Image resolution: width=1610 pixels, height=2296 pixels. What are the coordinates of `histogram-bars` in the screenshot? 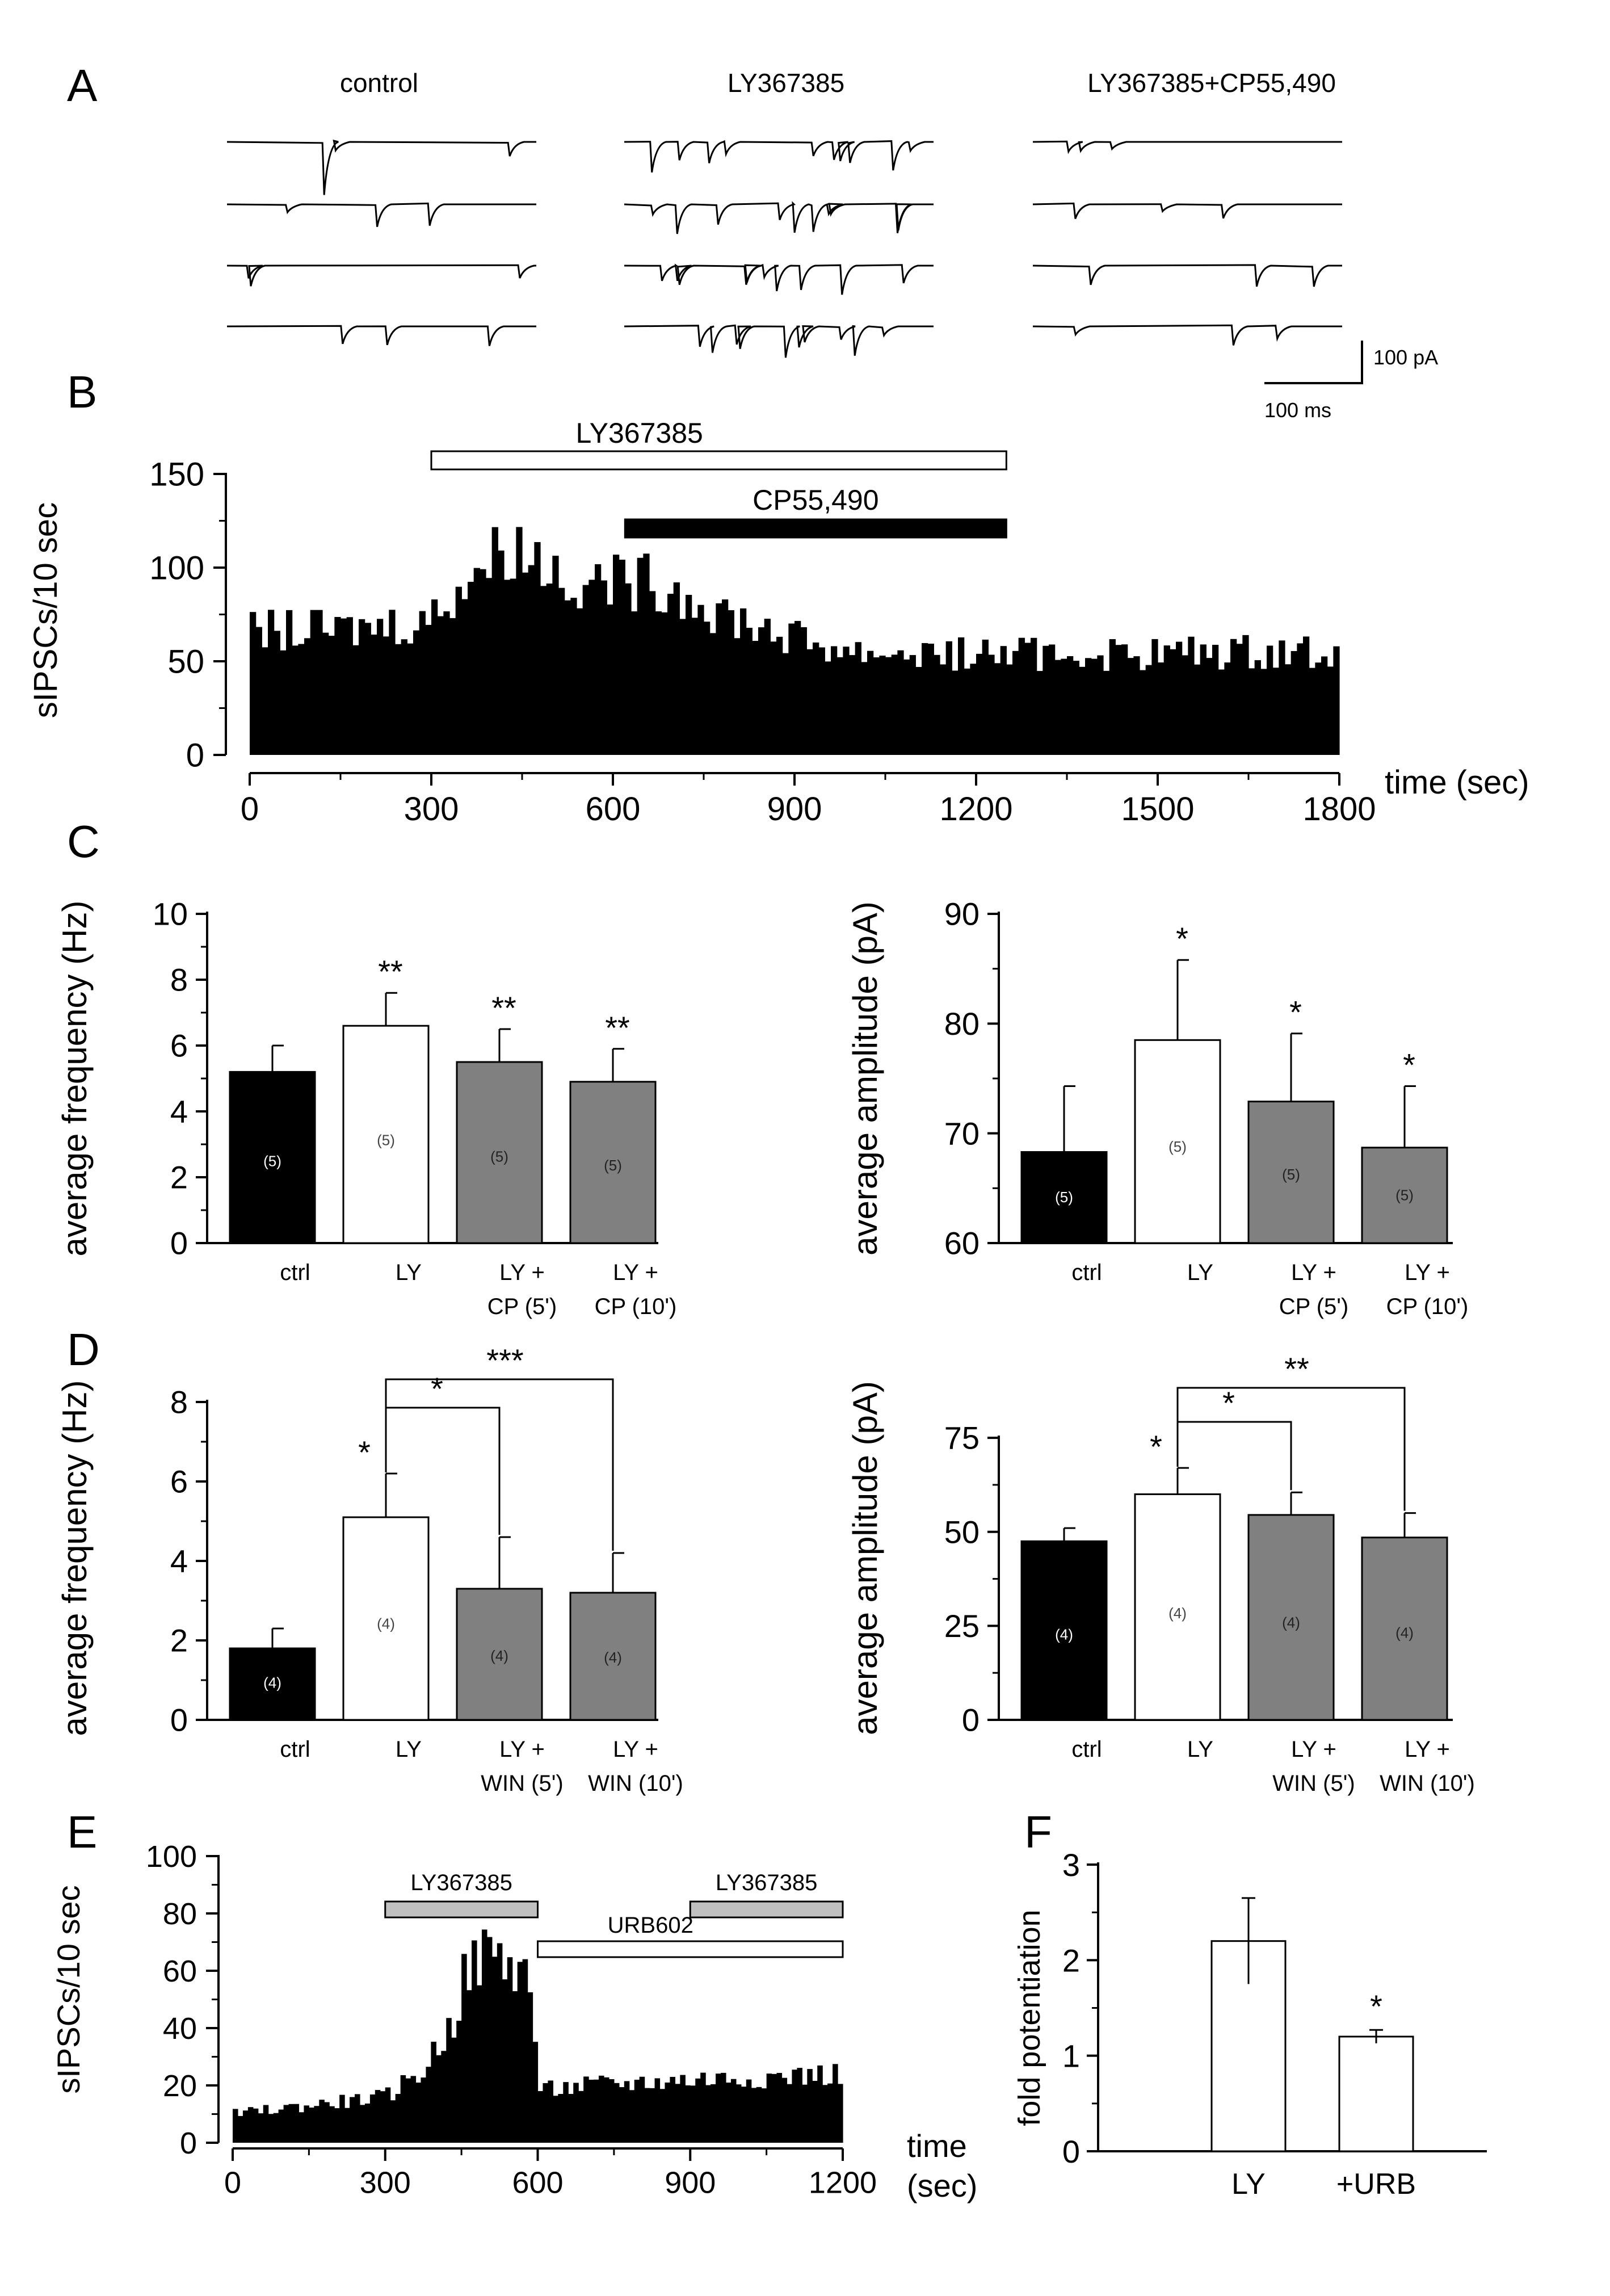 It's located at (538, 2036).